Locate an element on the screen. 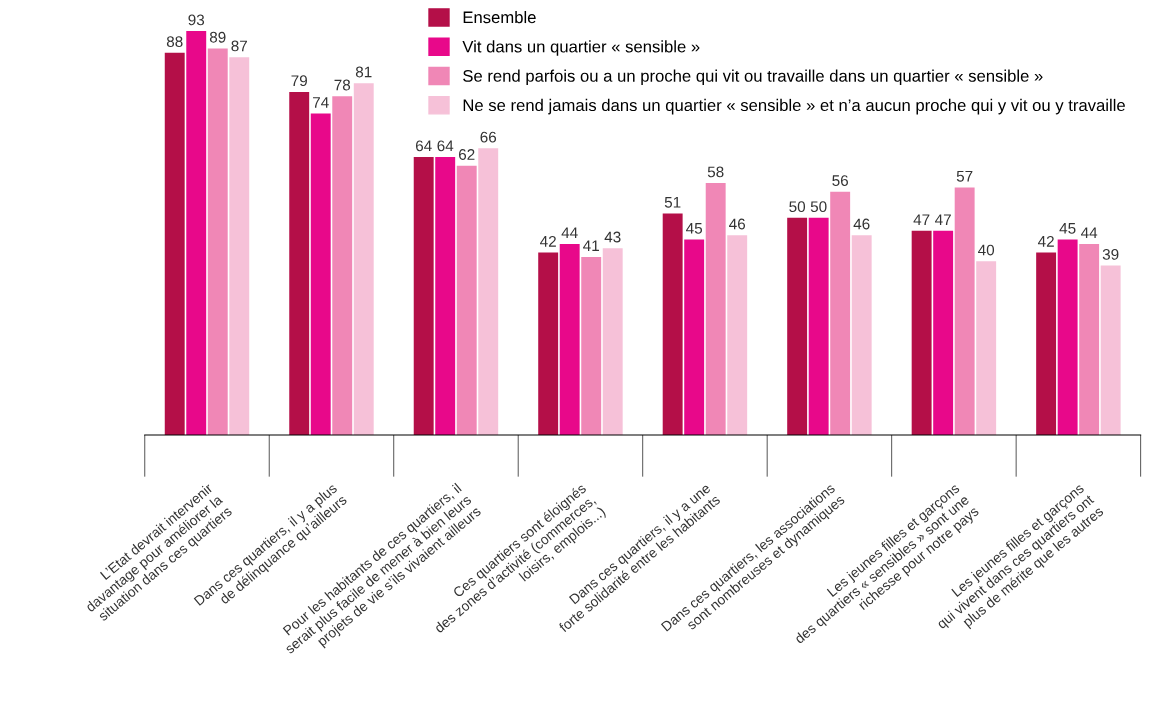  data-label: 79 is located at coordinates (299, 81).